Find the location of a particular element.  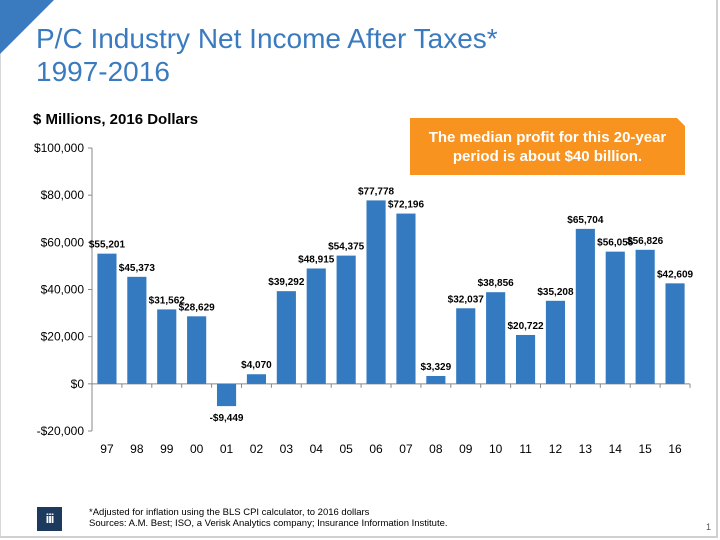

title-line-2: 1997-2016 is located at coordinates (103, 71).